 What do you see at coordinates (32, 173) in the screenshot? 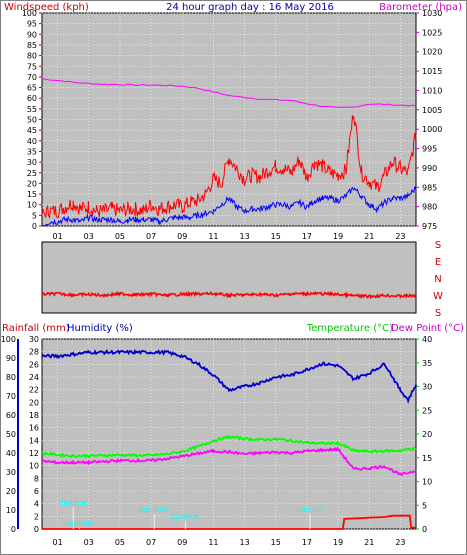
I see `windspeed-tick-label: 25` at bounding box center [32, 173].